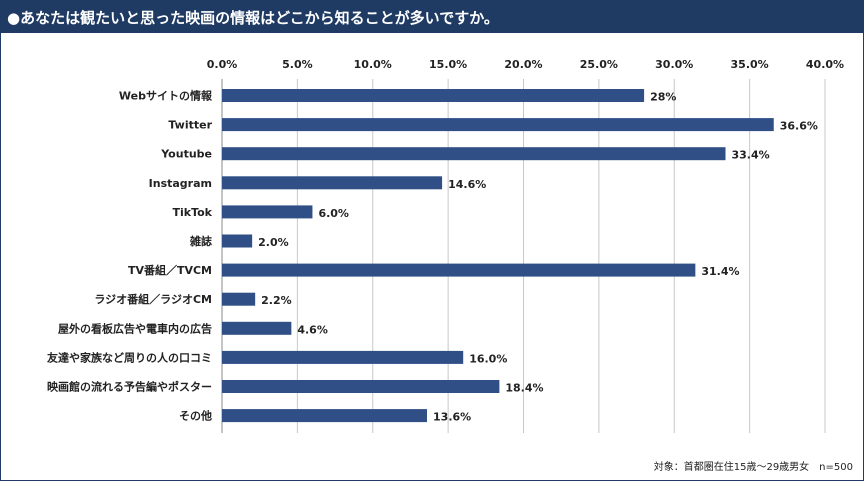  What do you see at coordinates (135, 328) in the screenshot?
I see `category-label: 屋外の看板広告や電車内の広告` at bounding box center [135, 328].